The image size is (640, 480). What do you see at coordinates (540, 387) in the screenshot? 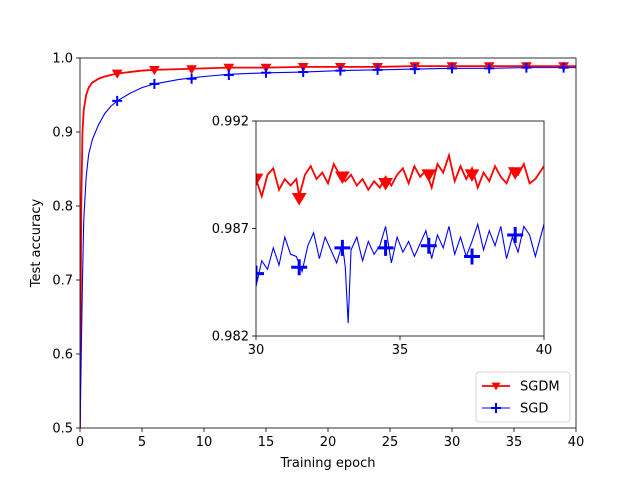
I see `legend-sgdm-label: SGDM` at bounding box center [540, 387].